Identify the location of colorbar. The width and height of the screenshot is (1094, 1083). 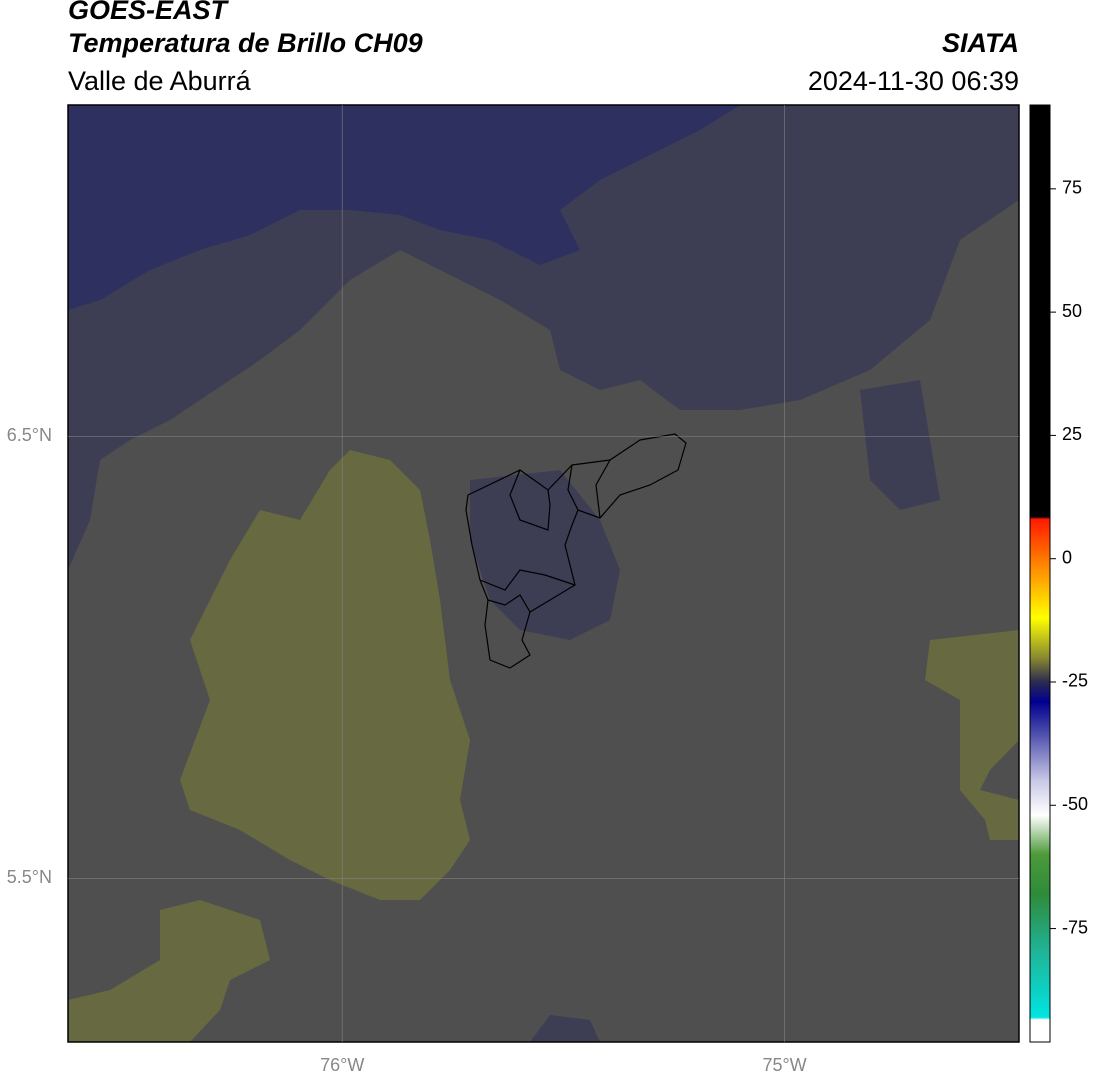
(1040, 573).